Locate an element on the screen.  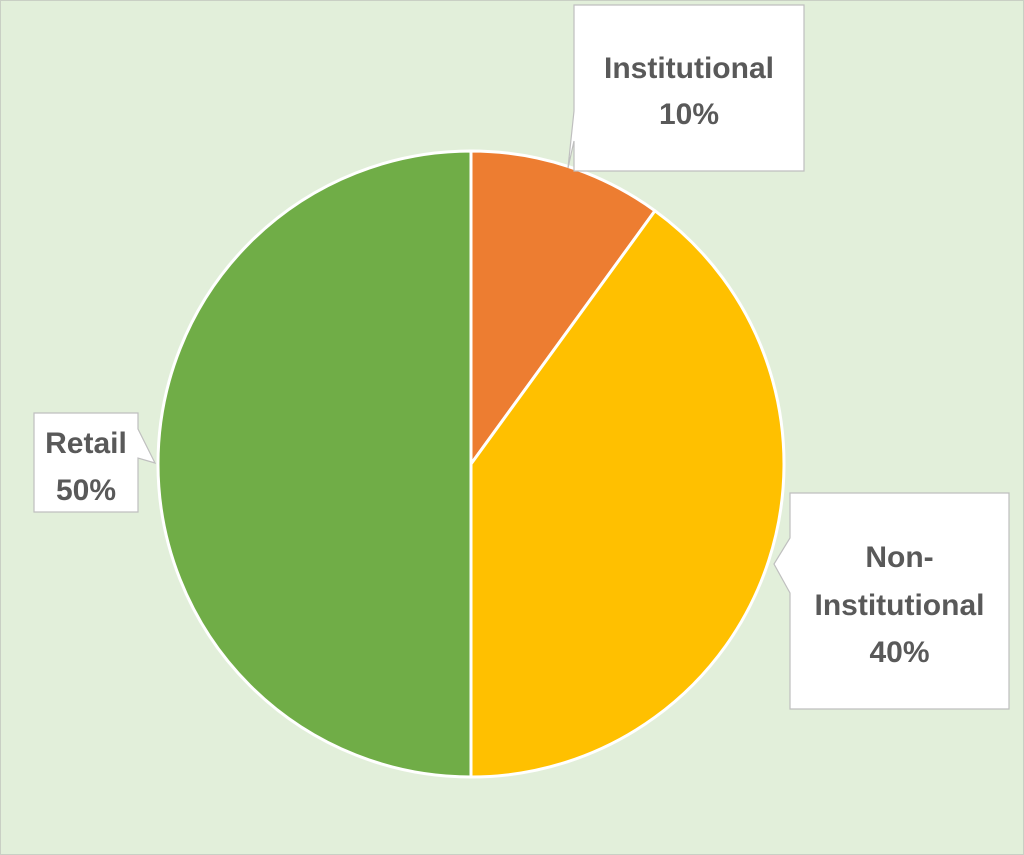
slice-label-non-institutional: Institutional is located at coordinates (900, 605).